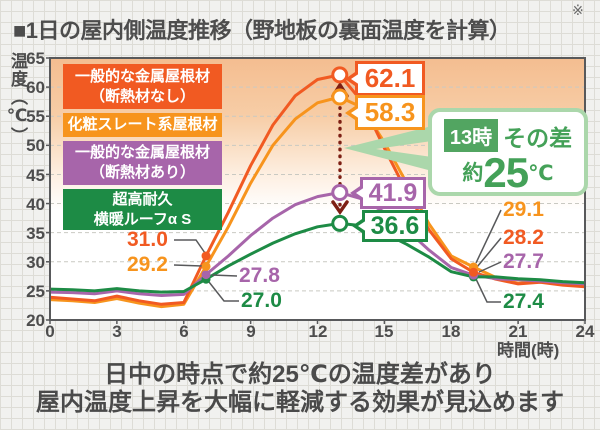 The width and height of the screenshot is (600, 430). I want to click on point-label-27-4: 27.4, so click(523, 301).